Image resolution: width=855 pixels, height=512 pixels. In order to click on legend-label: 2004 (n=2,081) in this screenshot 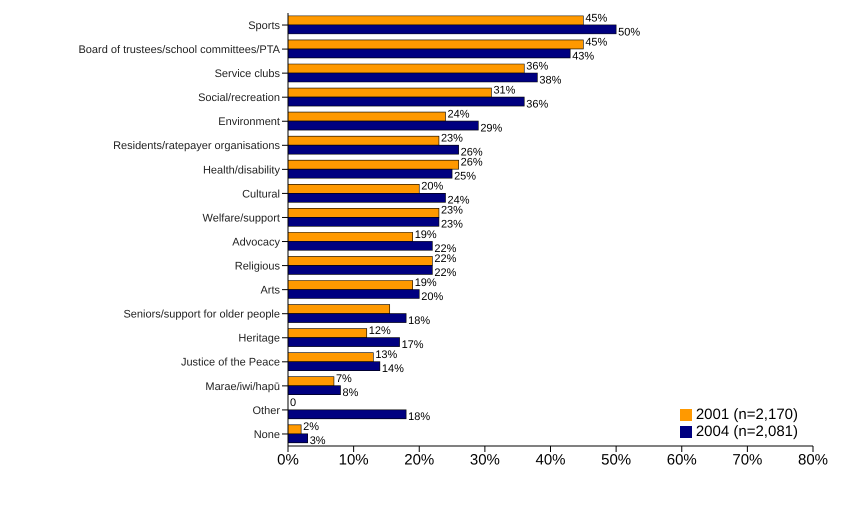, I will do `click(747, 431)`.